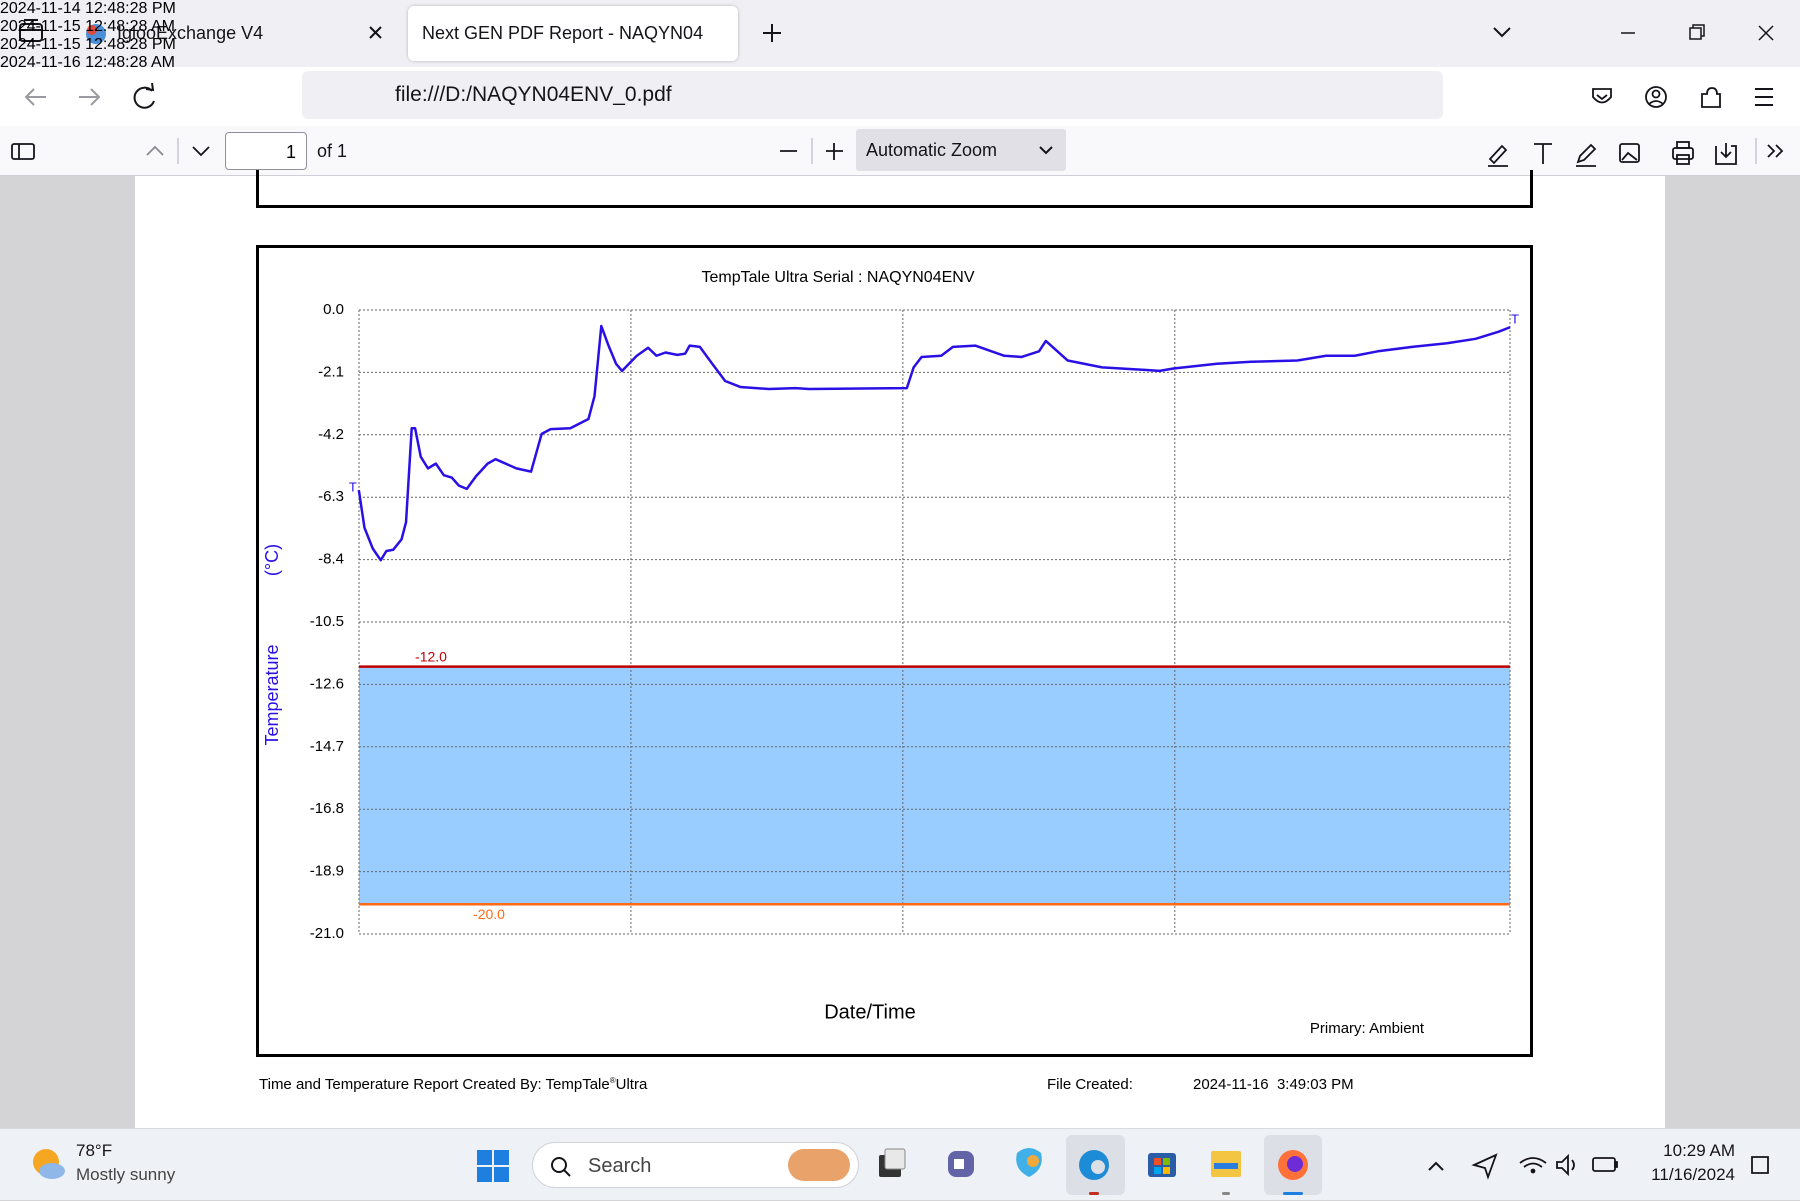 The width and height of the screenshot is (1800, 1201). What do you see at coordinates (190, 33) in the screenshot?
I see `tab-title: IglooExchange V4` at bounding box center [190, 33].